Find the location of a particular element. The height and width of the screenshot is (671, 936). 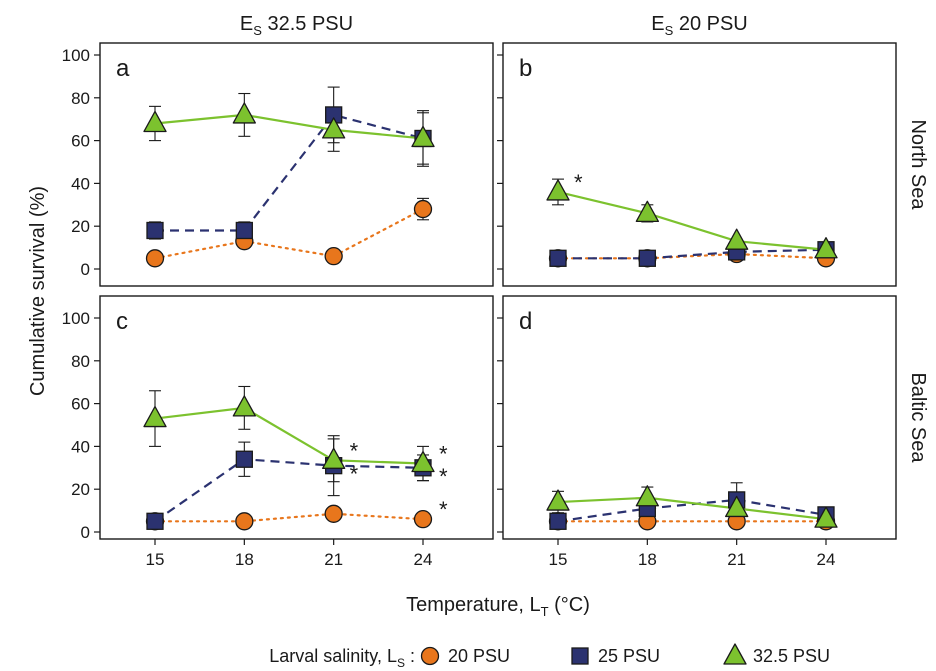

legend-marker-triangle is located at coordinates (735, 654).